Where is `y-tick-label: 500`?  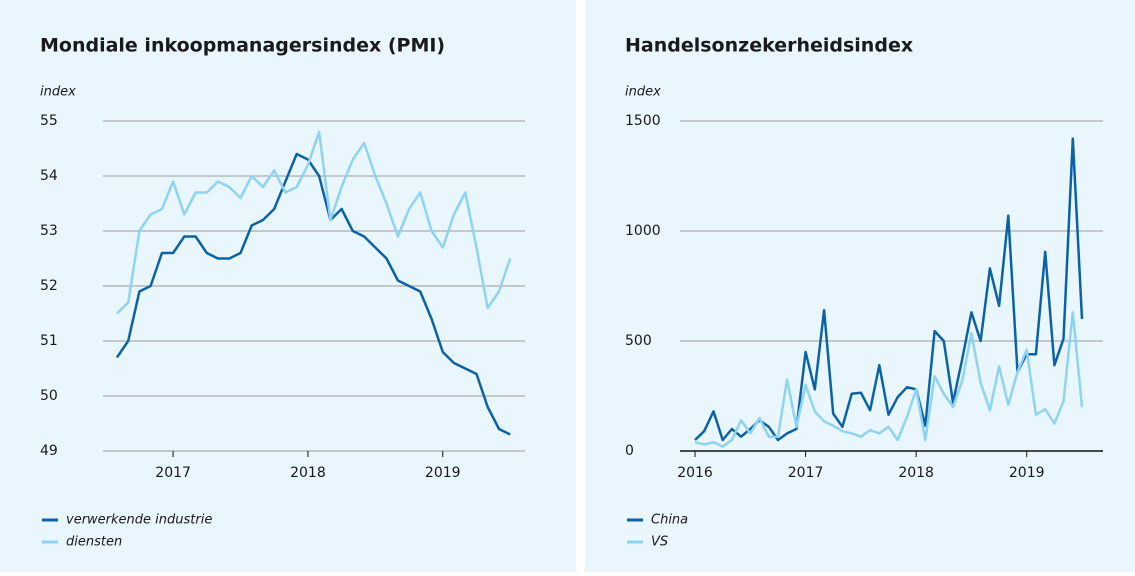
y-tick-label: 500 is located at coordinates (638, 341).